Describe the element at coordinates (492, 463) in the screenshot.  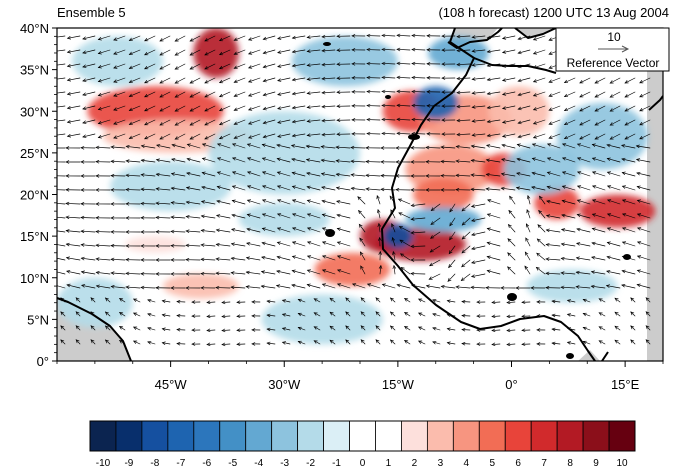
I see `colorbar-label: 5` at that location.